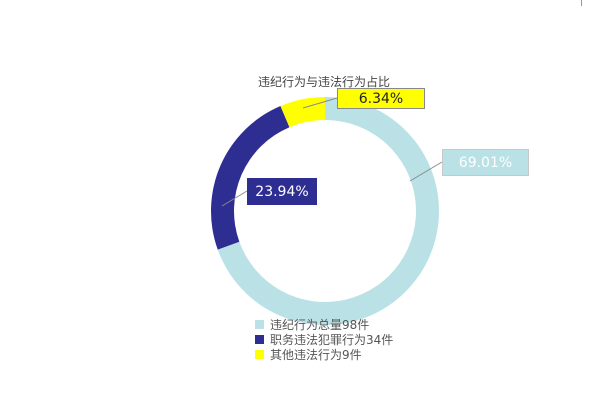 The height and width of the screenshot is (400, 600). Describe the element at coordinates (320, 103) in the screenshot. I see `leader-line-other` at that location.